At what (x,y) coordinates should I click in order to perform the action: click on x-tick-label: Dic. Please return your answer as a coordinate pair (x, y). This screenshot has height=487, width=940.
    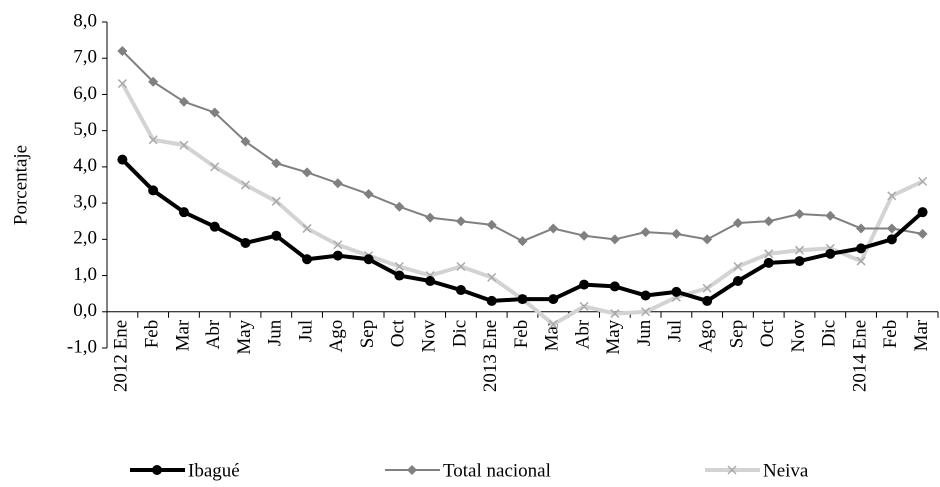
    Looking at the image, I should click on (459, 333).